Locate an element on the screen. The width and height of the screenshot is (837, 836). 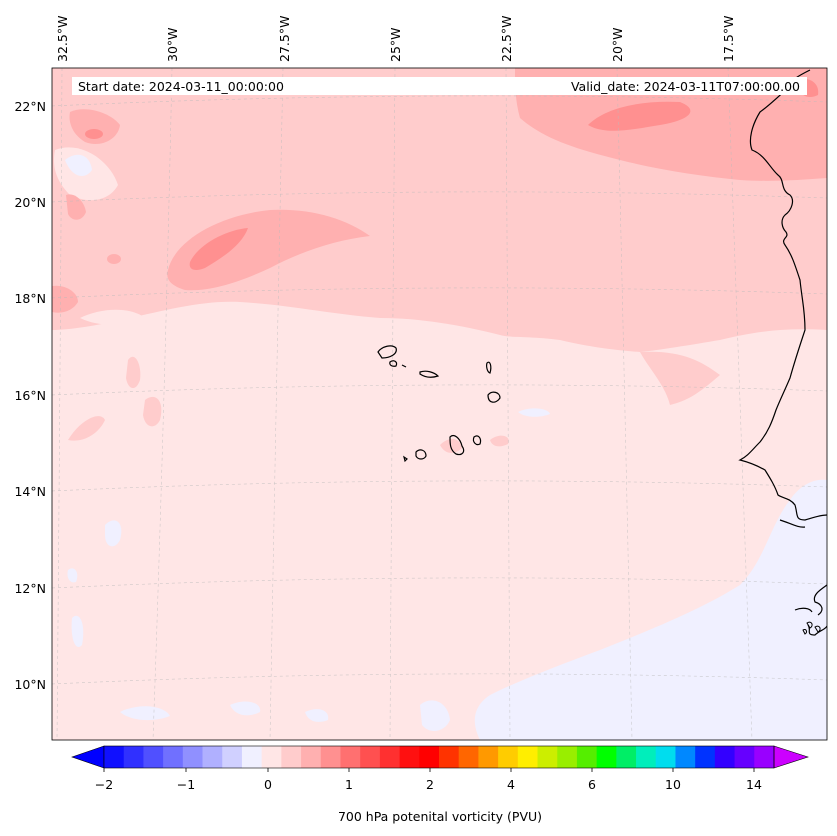
colorbar-frame is located at coordinates (439, 757).